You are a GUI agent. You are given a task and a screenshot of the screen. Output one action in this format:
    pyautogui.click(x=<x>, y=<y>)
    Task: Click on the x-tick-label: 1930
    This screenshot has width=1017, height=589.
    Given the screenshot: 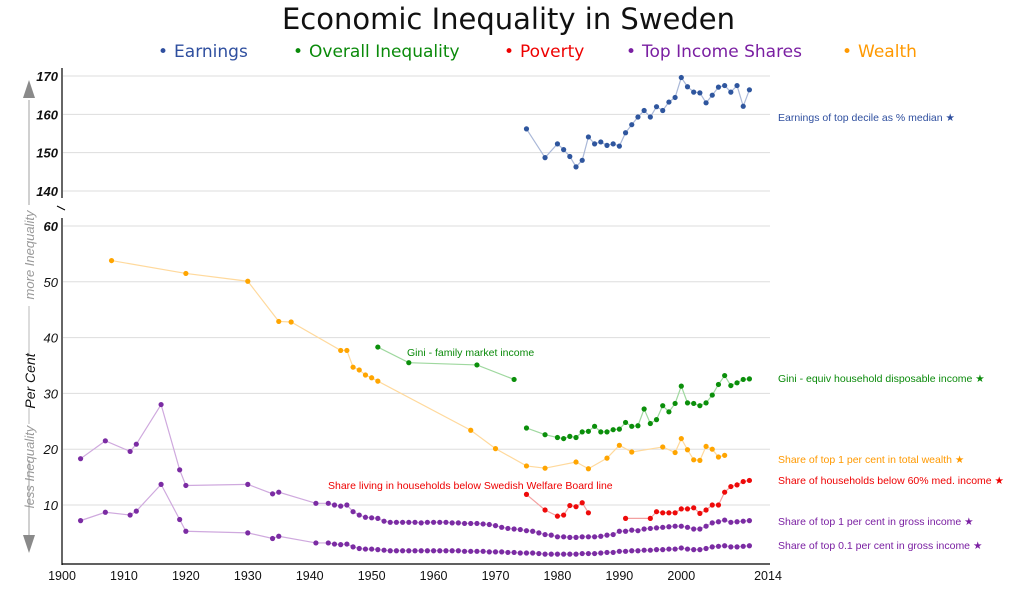 What is the action you would take?
    pyautogui.click(x=248, y=576)
    